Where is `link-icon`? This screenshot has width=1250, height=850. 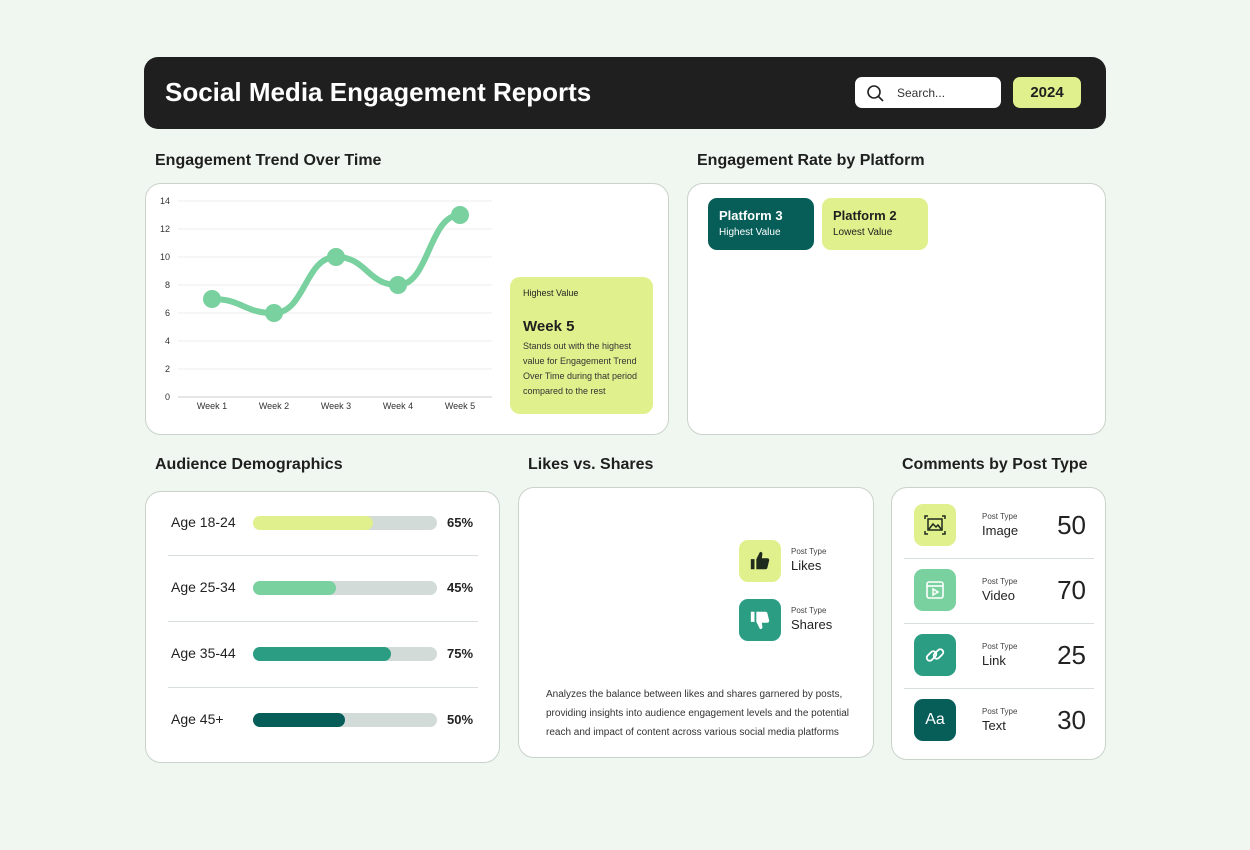 link-icon is located at coordinates (935, 655).